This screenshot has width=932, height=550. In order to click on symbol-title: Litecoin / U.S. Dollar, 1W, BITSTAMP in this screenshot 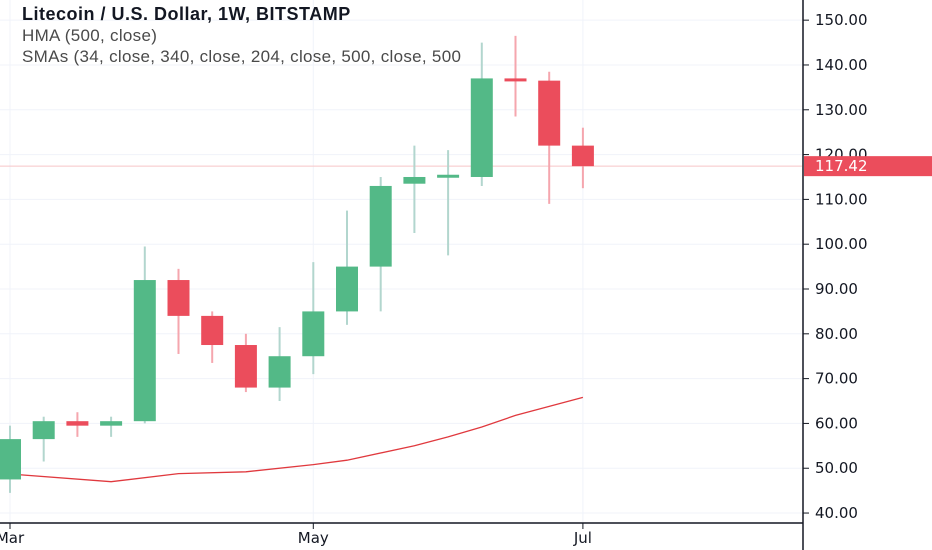, I will do `click(186, 14)`.